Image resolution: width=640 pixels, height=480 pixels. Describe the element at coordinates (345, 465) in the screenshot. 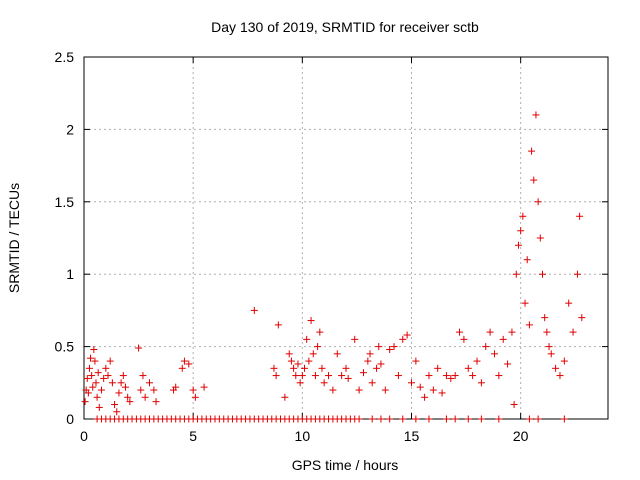

I see `x-axis-label: GPS time / hours` at that location.